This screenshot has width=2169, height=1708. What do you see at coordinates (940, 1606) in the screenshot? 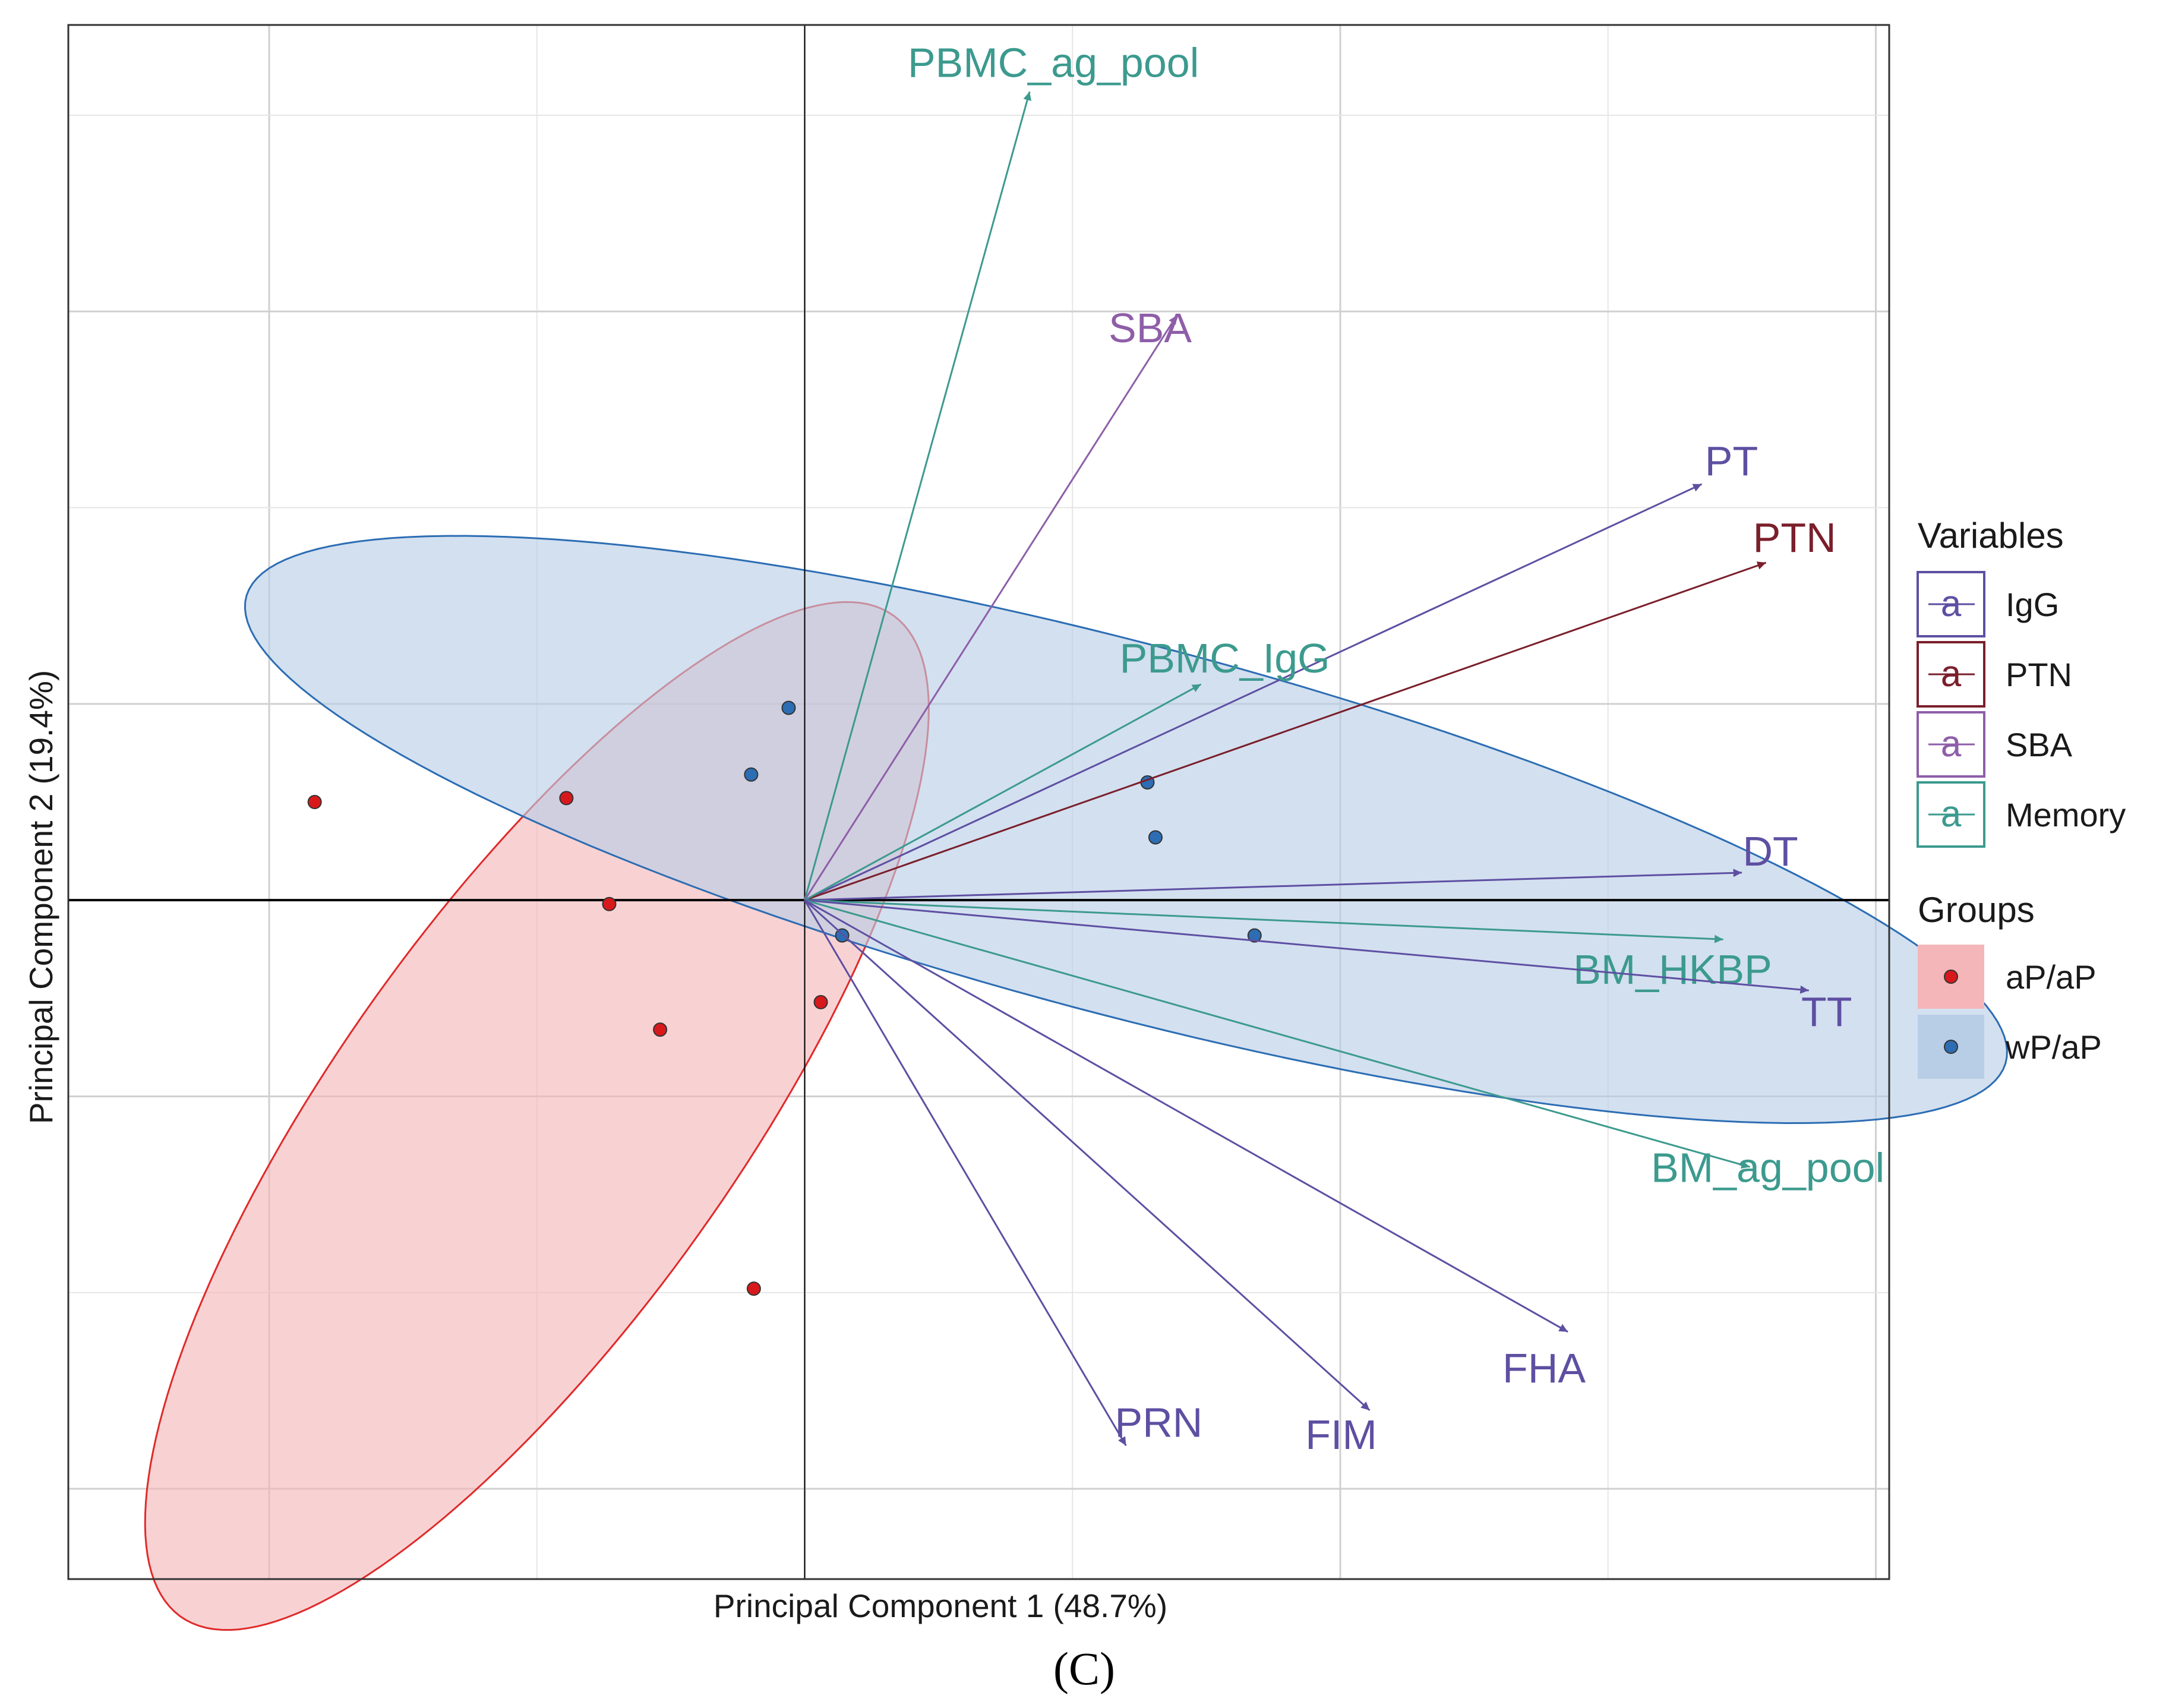
I see `x-axis-title: Principal Component 1 (48.7%)` at bounding box center [940, 1606].